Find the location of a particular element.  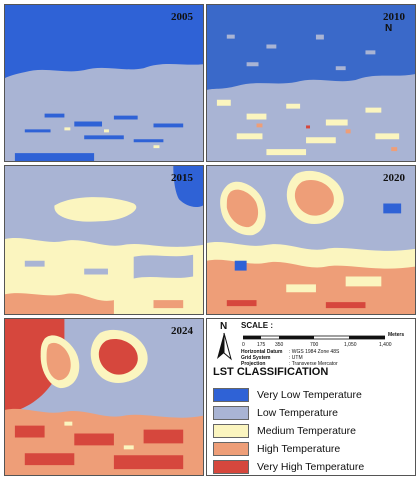

legend-item-high: High Temperature is located at coordinates (276, 449).